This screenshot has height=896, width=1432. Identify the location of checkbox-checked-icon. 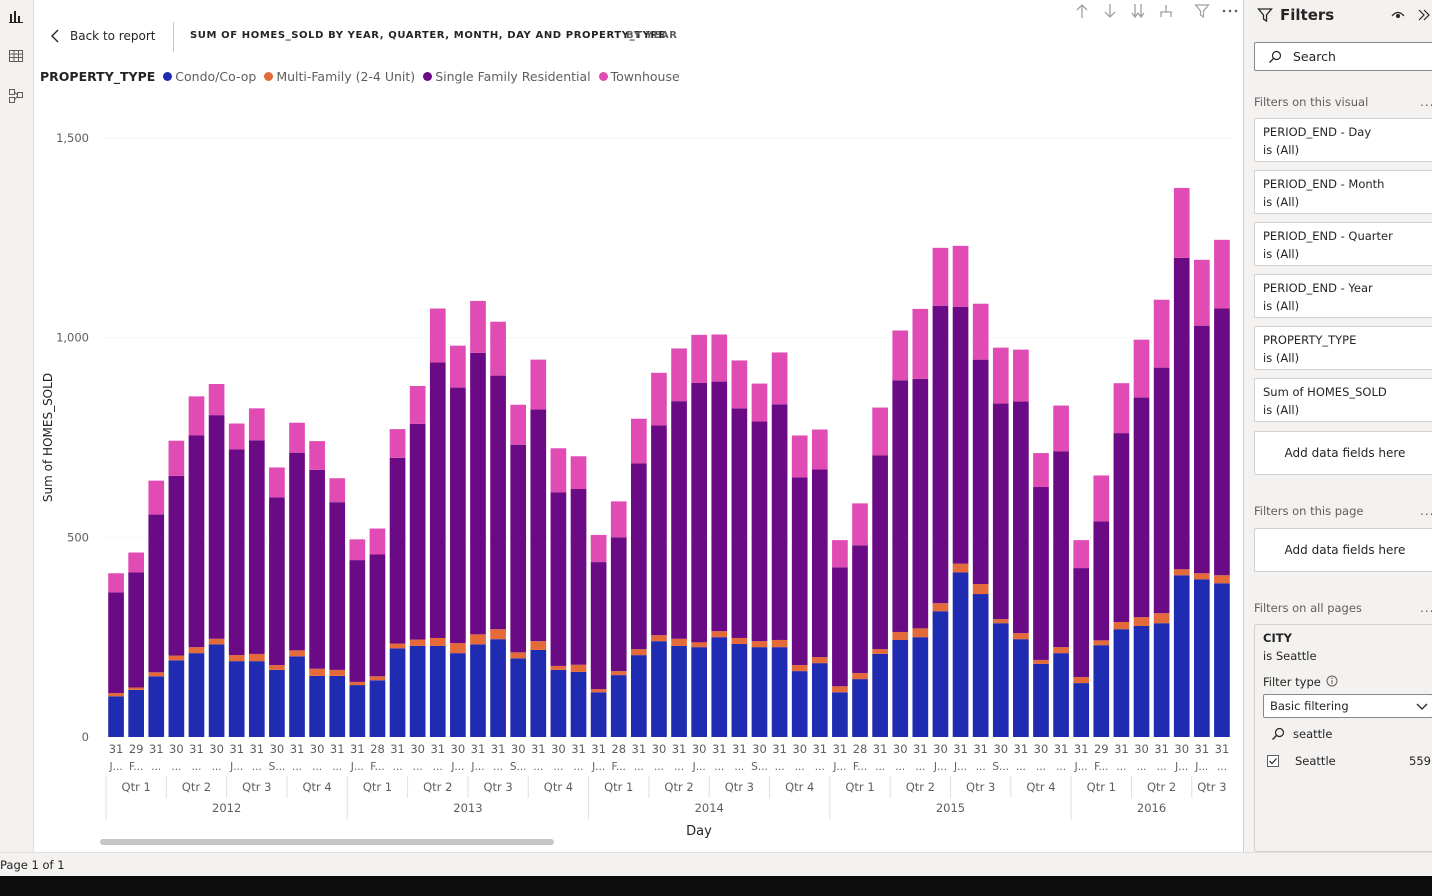
(1273, 761).